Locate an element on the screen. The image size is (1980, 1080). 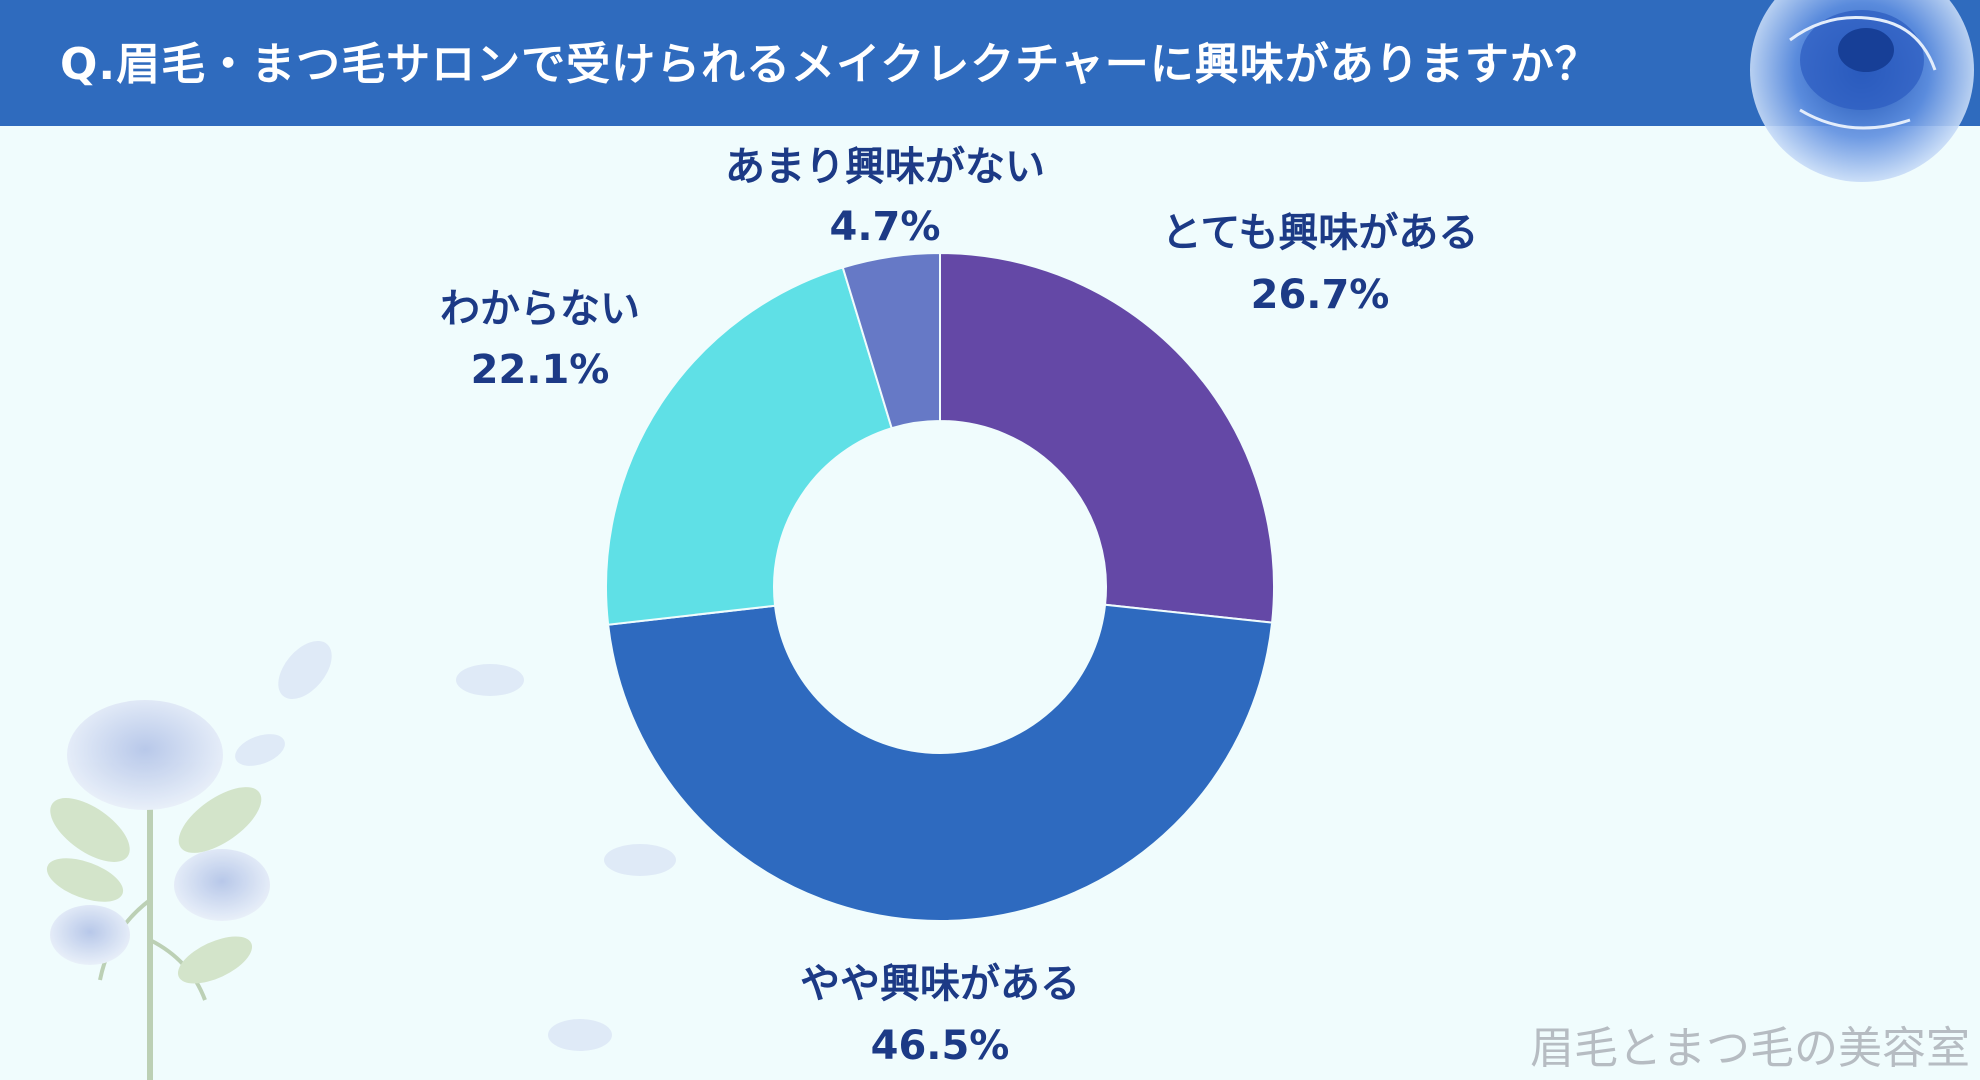
slice-value-label: 26.7% is located at coordinates (1320, 295).